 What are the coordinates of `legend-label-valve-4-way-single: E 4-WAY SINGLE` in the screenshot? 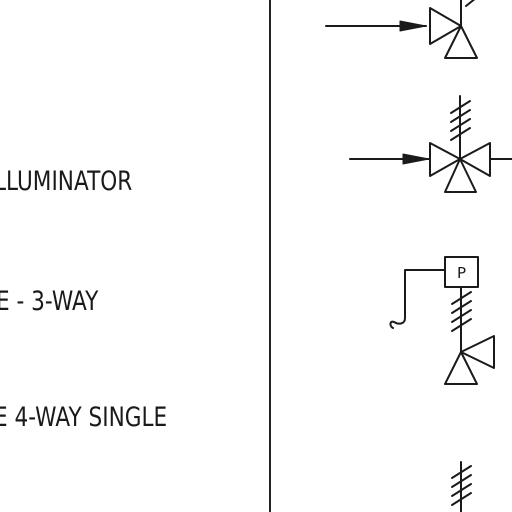 It's located at (84, 417).